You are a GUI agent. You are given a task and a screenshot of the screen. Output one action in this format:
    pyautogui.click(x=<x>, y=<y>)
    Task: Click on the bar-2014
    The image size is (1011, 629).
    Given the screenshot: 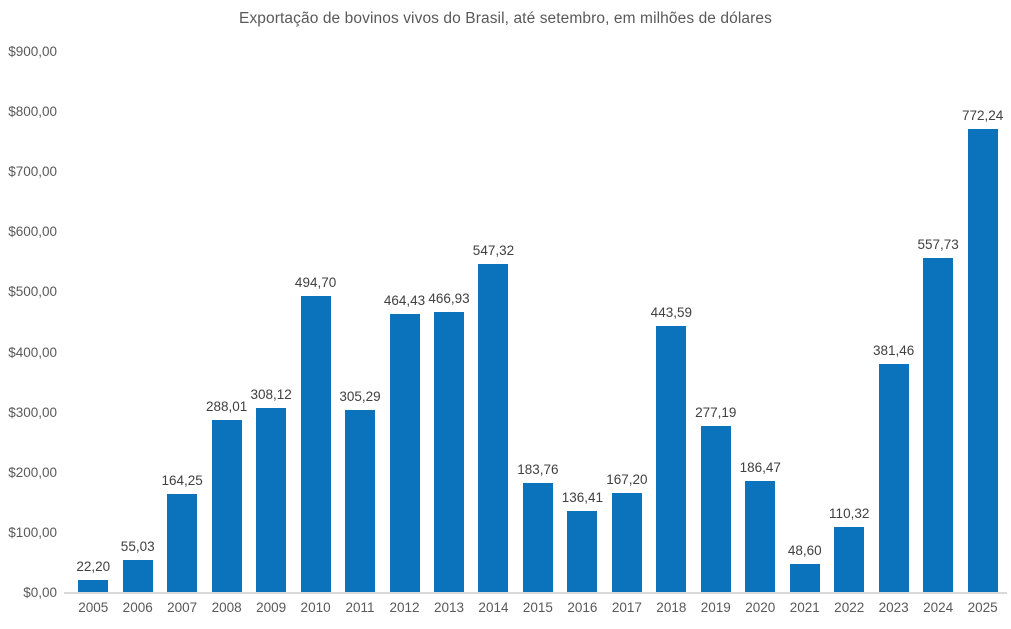 What is the action you would take?
    pyautogui.click(x=493, y=428)
    